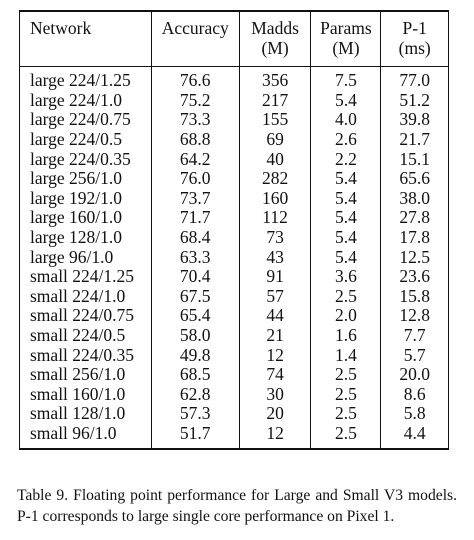  Describe the element at coordinates (78, 334) in the screenshot. I see `cell-network: small 224/0.5` at that location.